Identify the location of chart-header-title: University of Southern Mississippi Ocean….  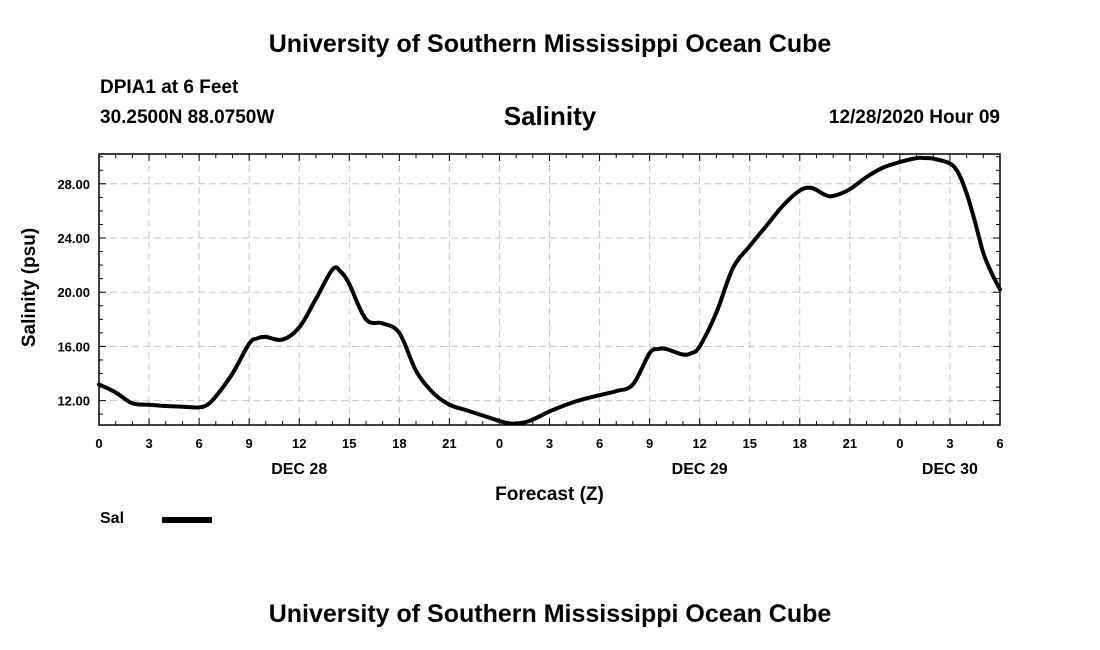
(550, 44).